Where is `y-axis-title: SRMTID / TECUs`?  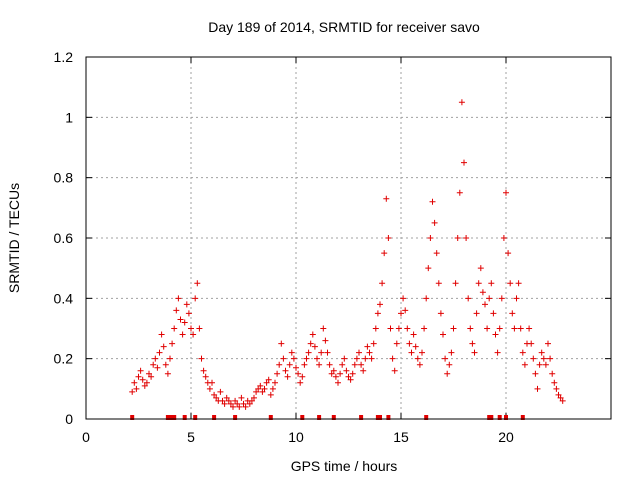
y-axis-title: SRMTID / TECUs is located at coordinates (14, 238).